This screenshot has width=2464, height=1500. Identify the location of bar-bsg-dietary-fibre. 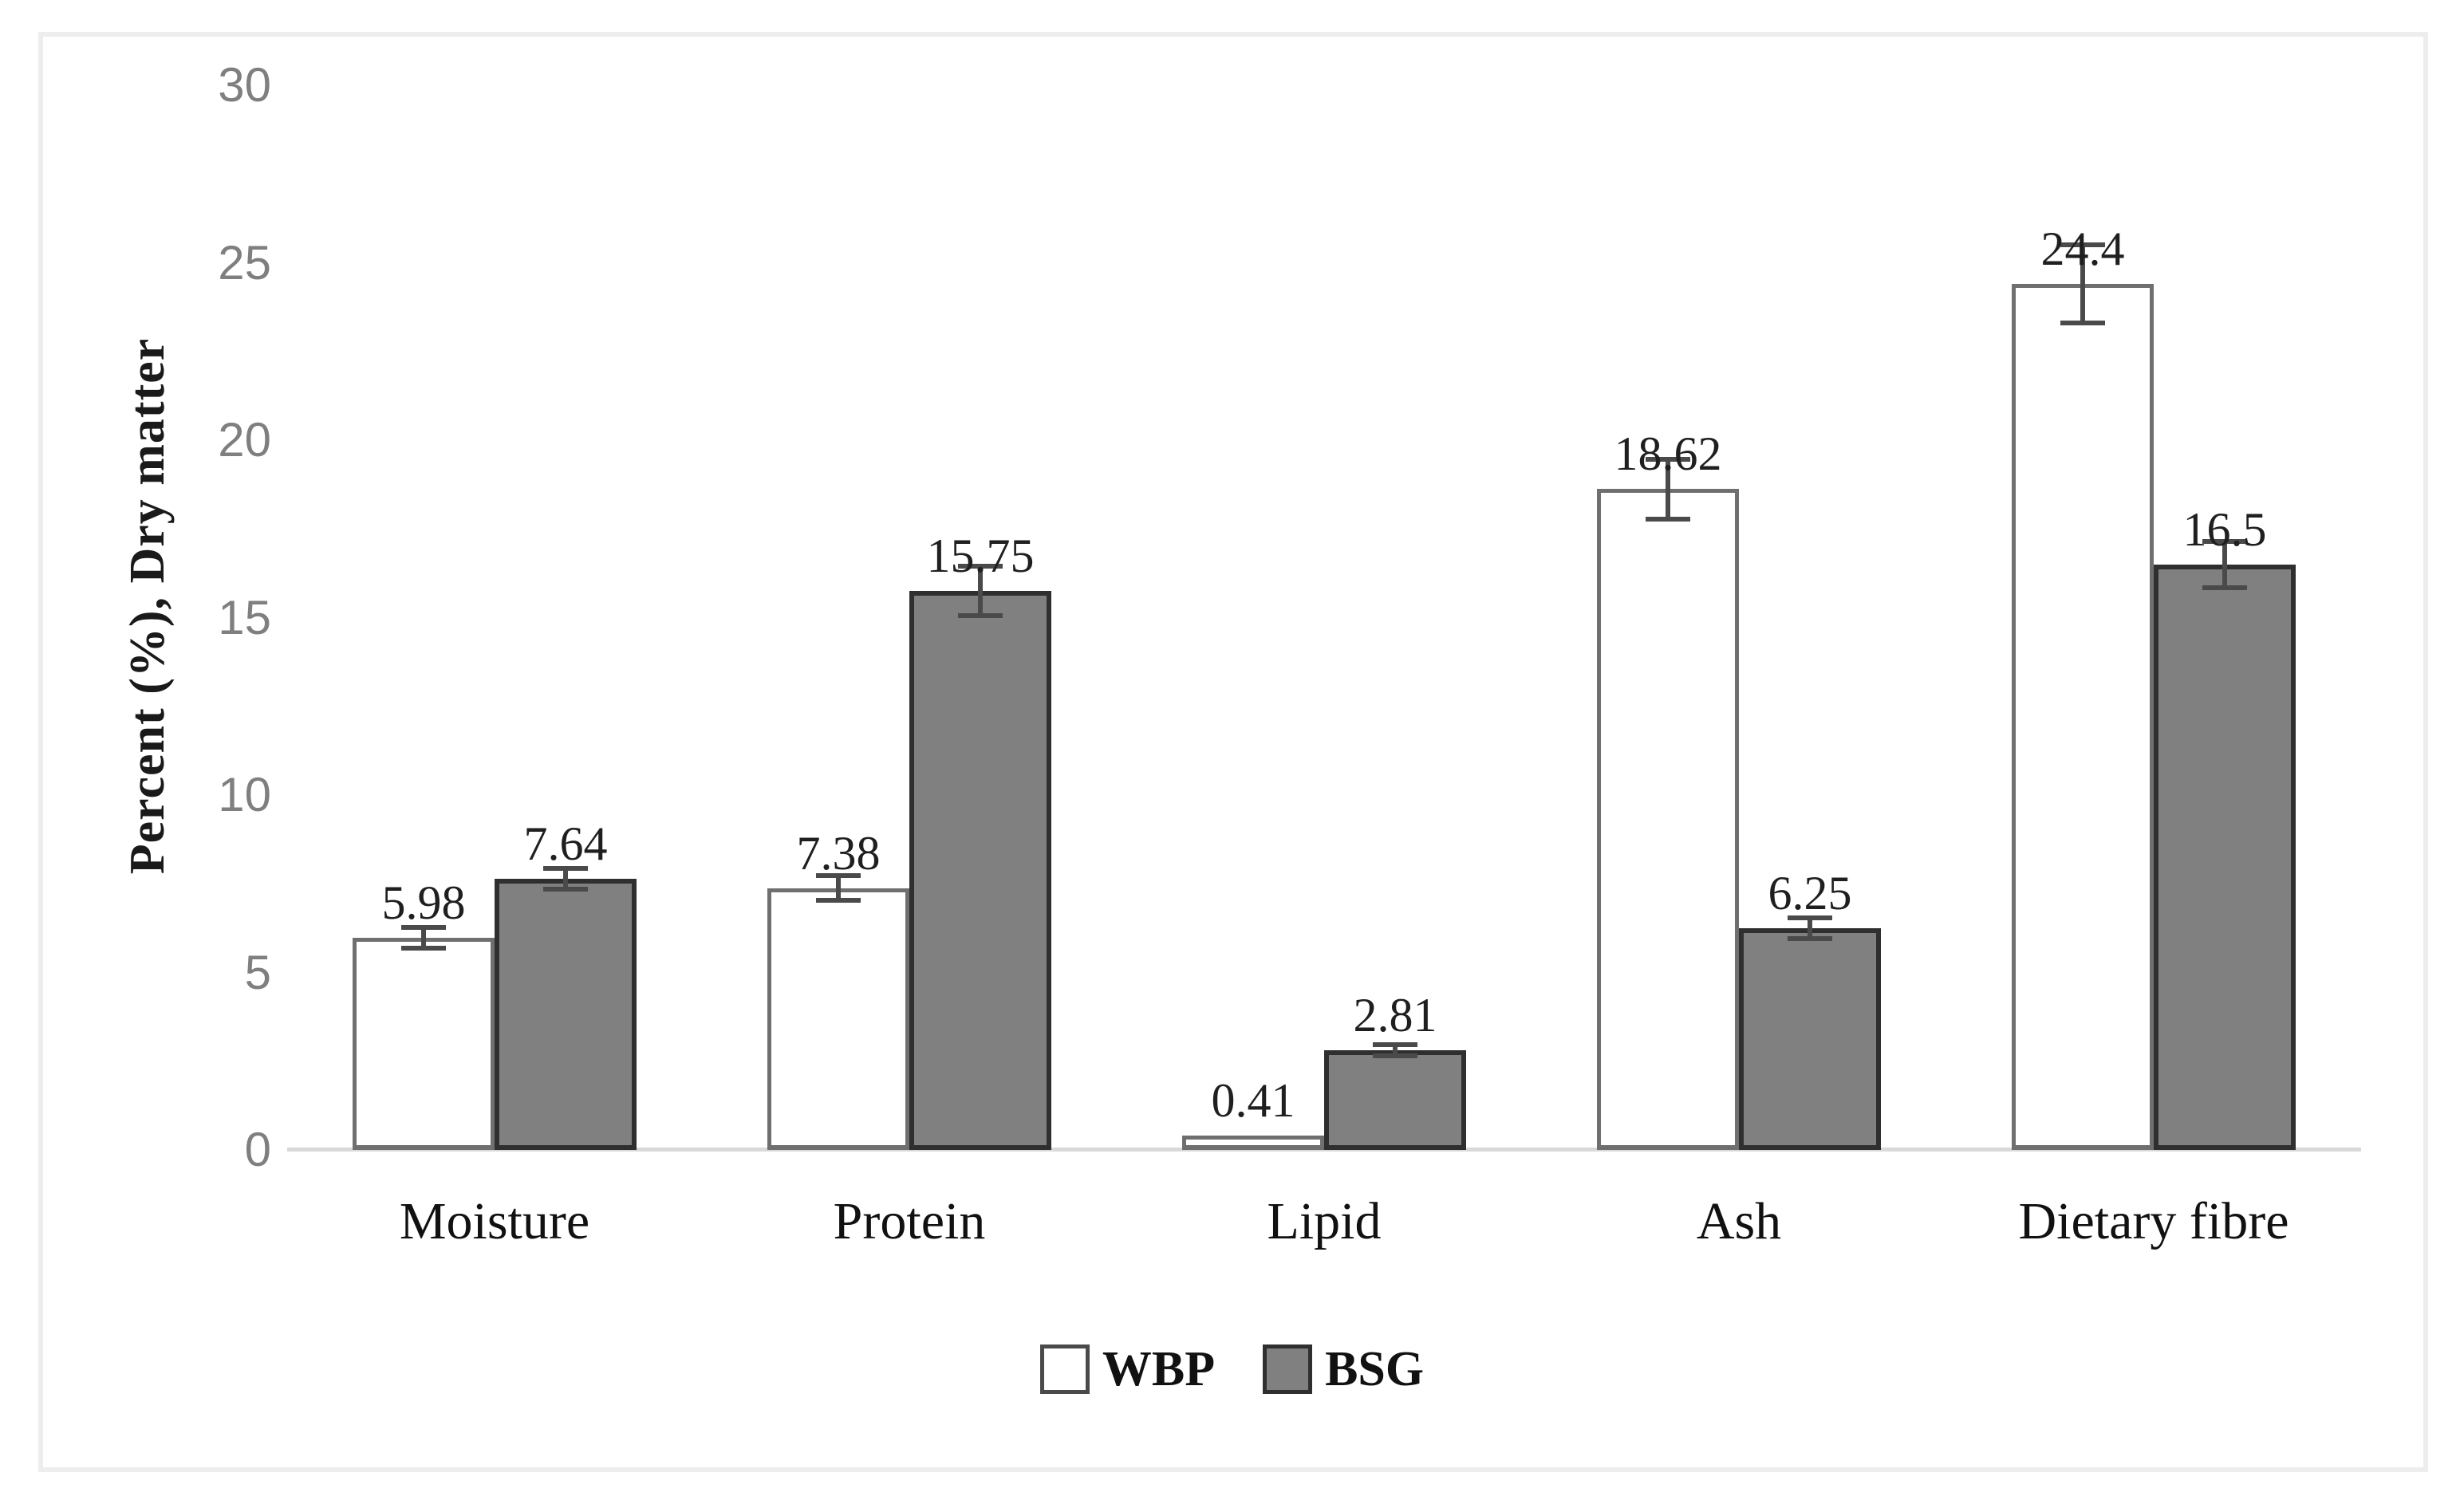
(2225, 857).